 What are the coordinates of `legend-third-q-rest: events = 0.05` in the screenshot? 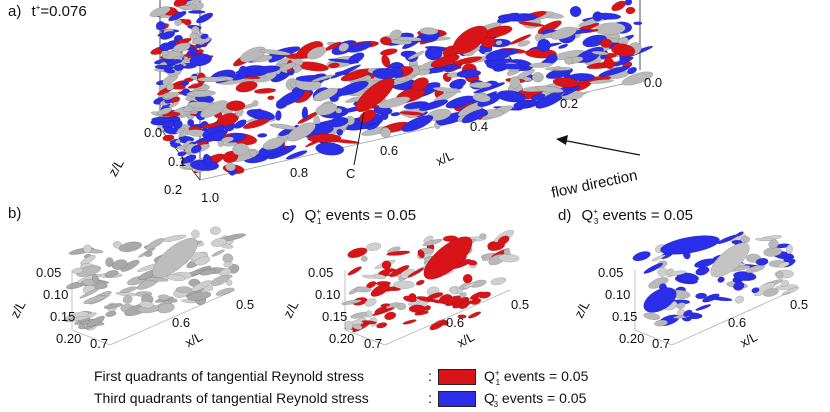 It's located at (542, 398).